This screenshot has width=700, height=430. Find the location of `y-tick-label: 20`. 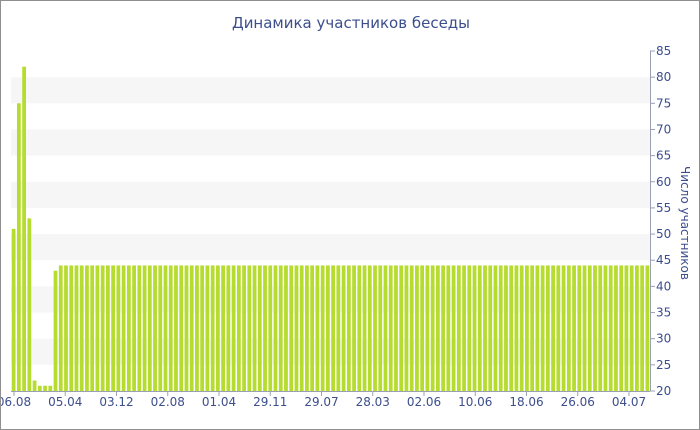

y-tick-label: 20 is located at coordinates (663, 391).